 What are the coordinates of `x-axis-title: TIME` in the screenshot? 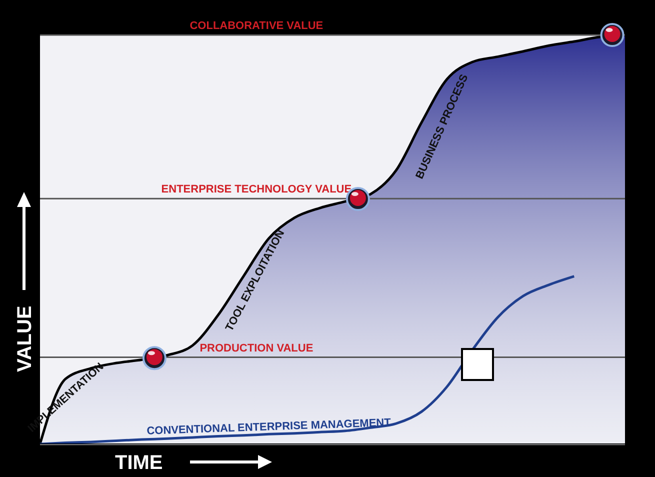 It's located at (139, 463).